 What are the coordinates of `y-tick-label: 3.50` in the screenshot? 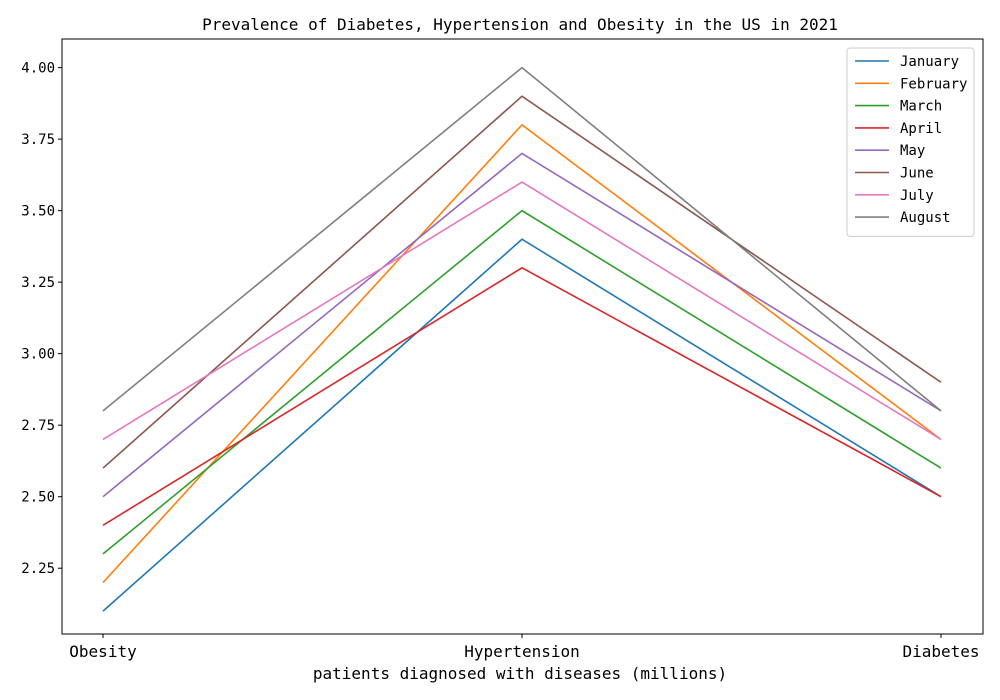 It's located at (38, 212).